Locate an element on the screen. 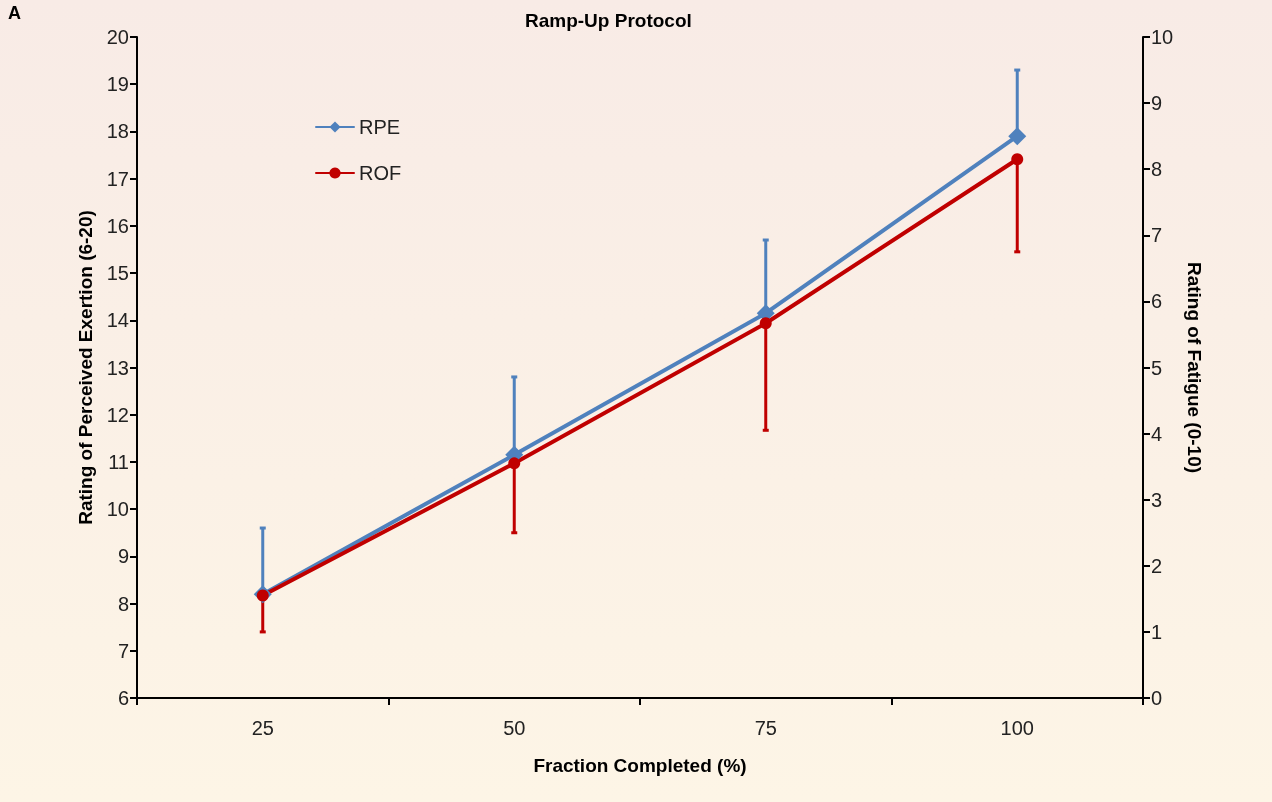  y2-tick-label: 5 is located at coordinates (1157, 367).